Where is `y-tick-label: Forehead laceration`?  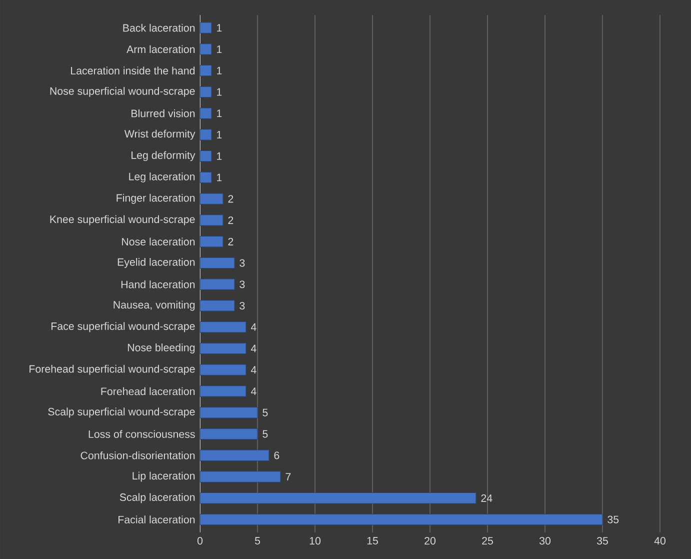
y-tick-label: Forehead laceration is located at coordinates (148, 391).